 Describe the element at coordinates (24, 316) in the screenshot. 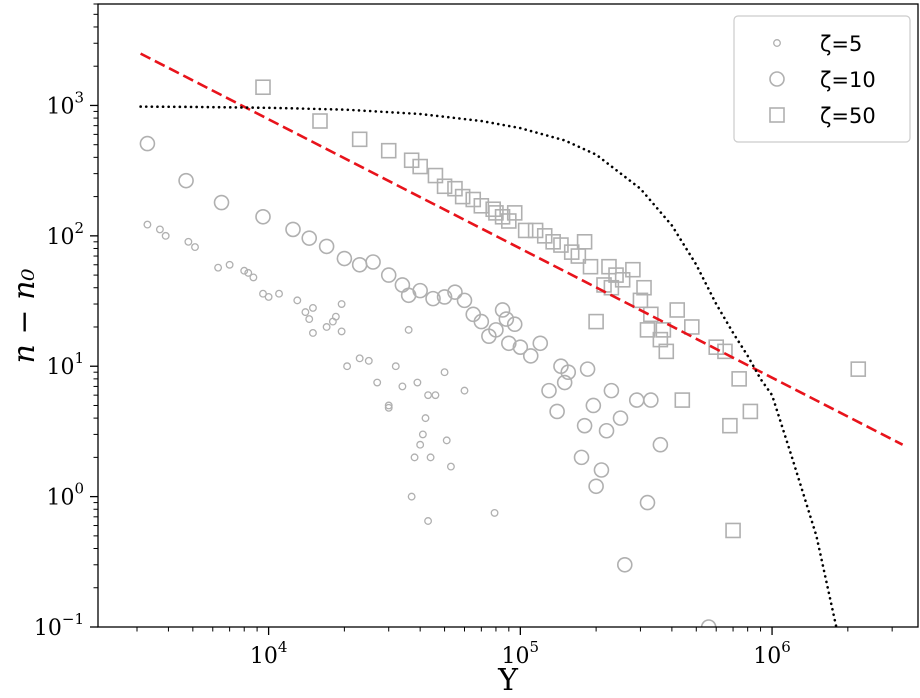

I see `y-axis-label: n − n₀` at that location.